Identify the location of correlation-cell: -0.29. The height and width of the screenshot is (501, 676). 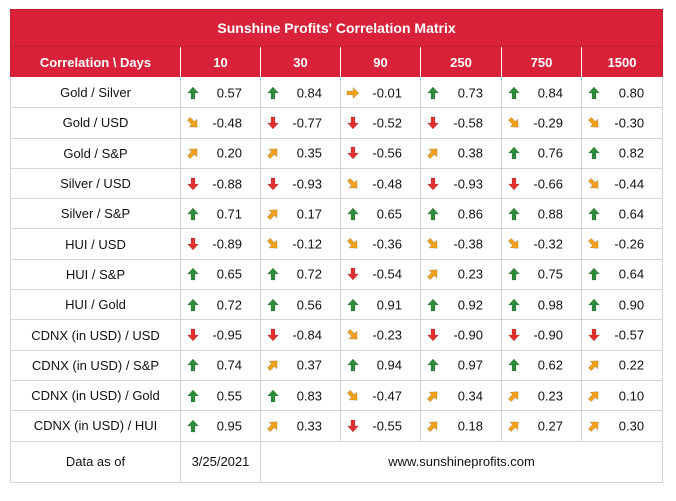
(541, 123).